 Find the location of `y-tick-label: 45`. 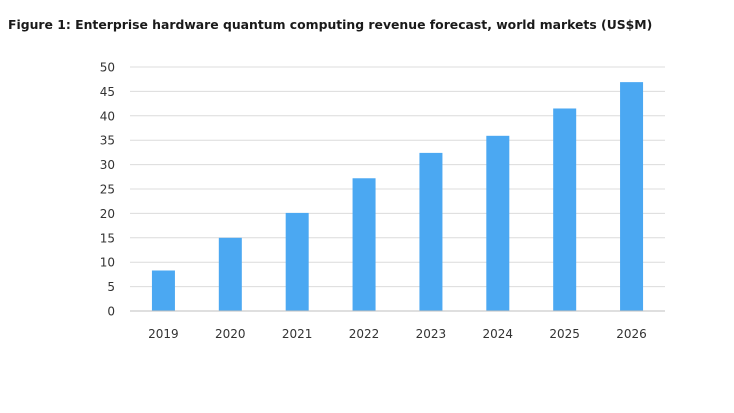

y-tick-label: 45 is located at coordinates (107, 92).